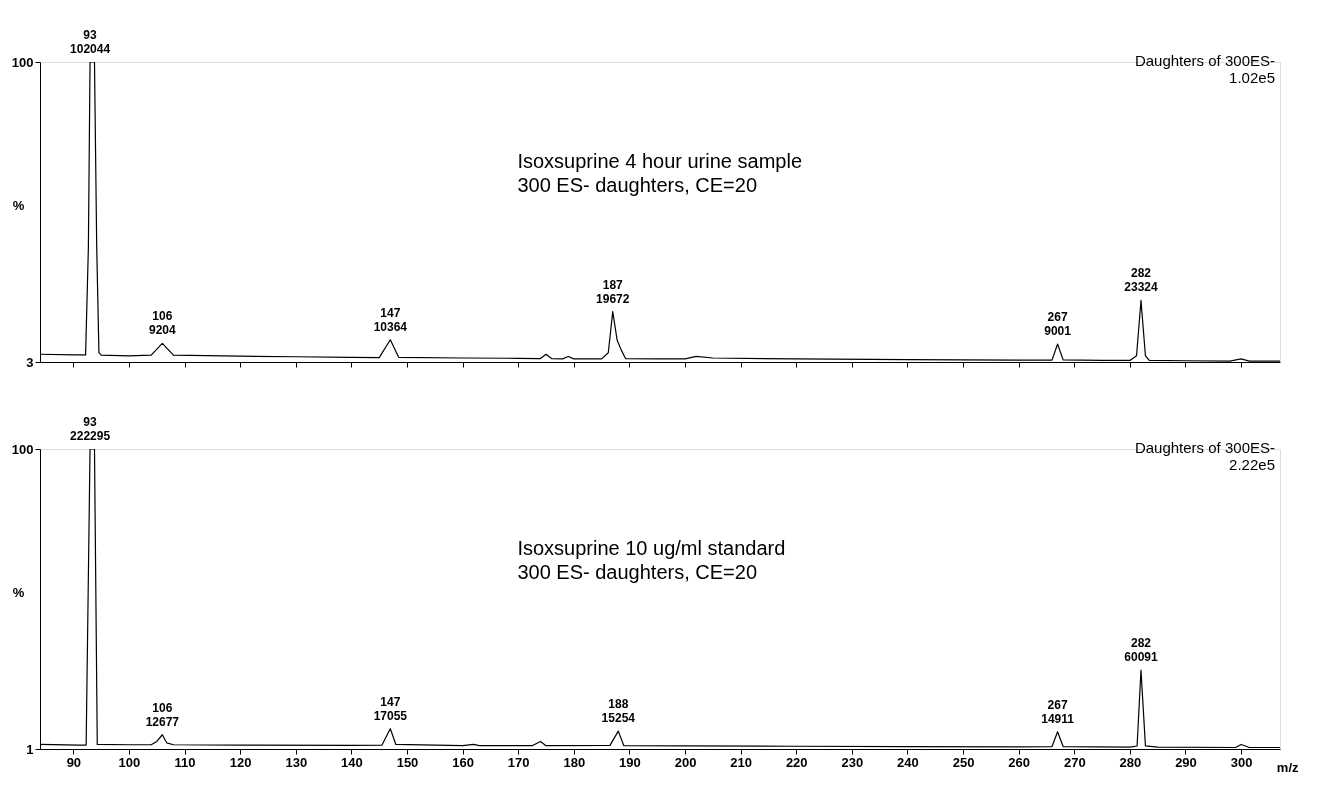 This screenshot has height=787, width=1340. I want to click on x-tick-label: 300, so click(1241, 762).